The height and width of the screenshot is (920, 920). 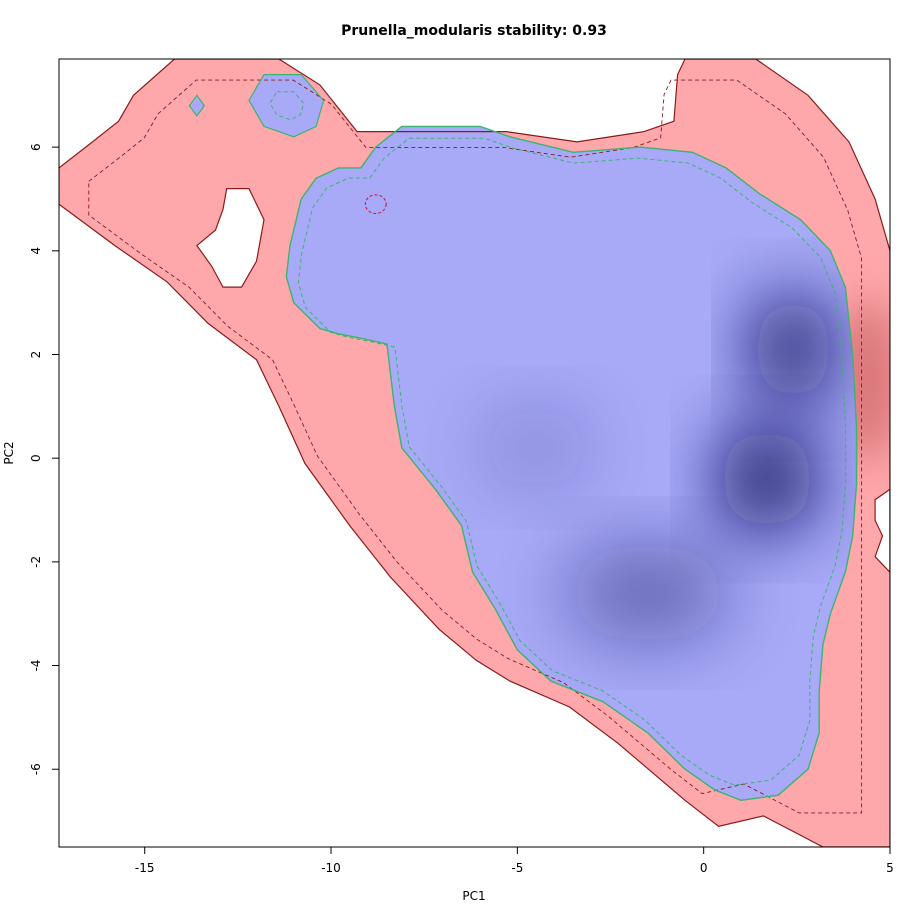 I want to click on chart-title: Prunella_modularis stability: 0.93, so click(x=474, y=31).